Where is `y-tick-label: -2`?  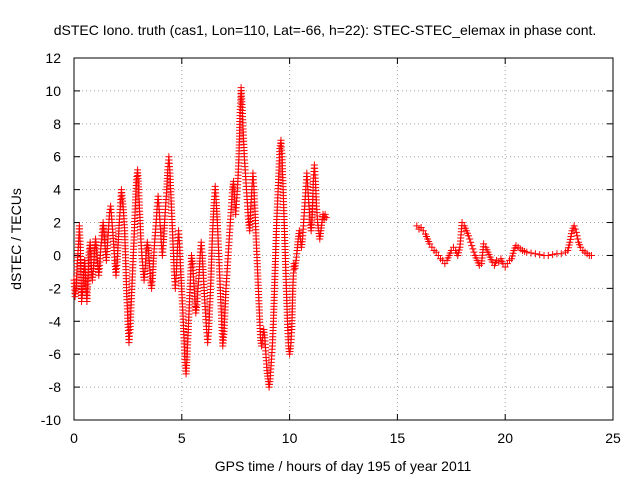
y-tick-label: -2 is located at coordinates (55, 288).